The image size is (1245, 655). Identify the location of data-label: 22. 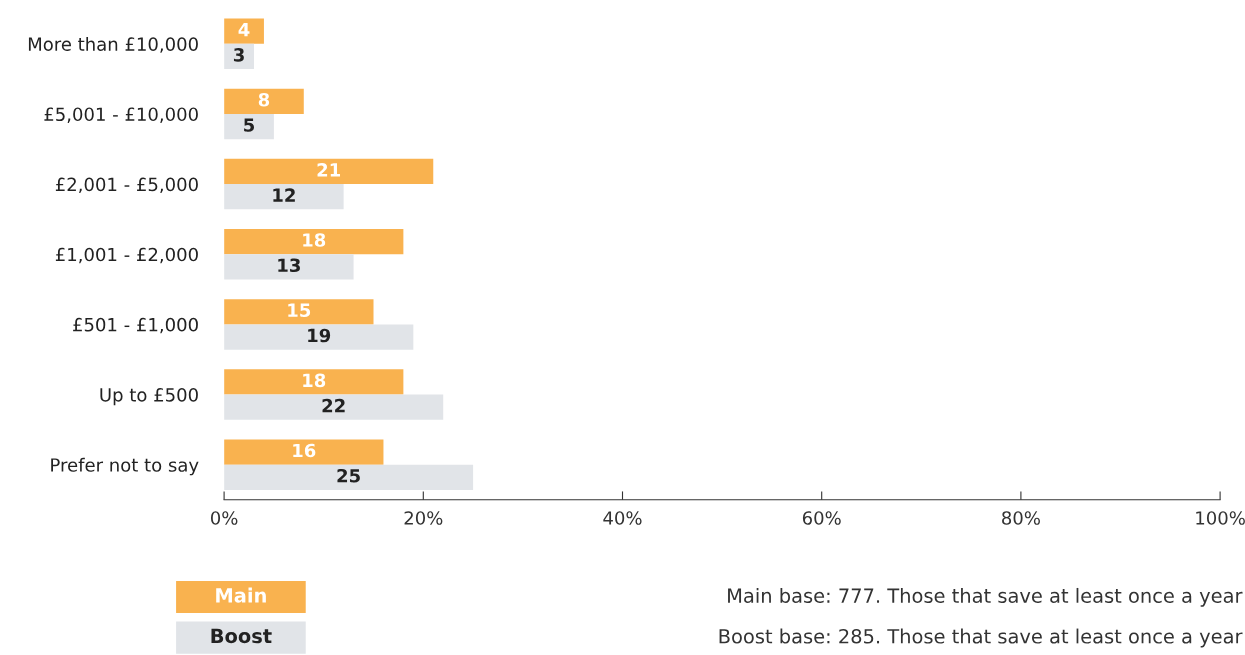
(333, 405).